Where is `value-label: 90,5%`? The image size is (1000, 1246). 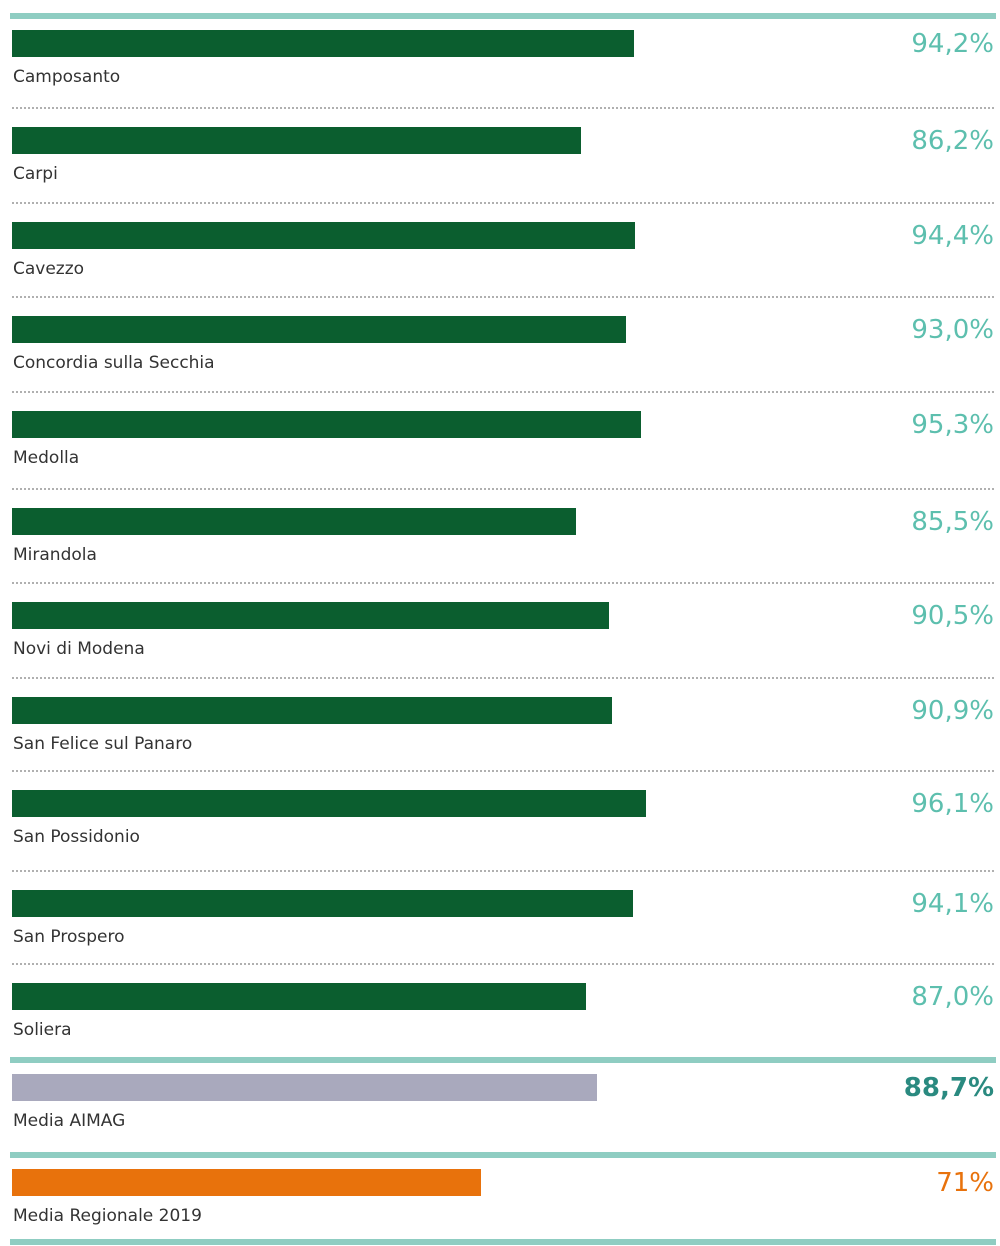
value-label: 90,5% is located at coordinates (952, 616).